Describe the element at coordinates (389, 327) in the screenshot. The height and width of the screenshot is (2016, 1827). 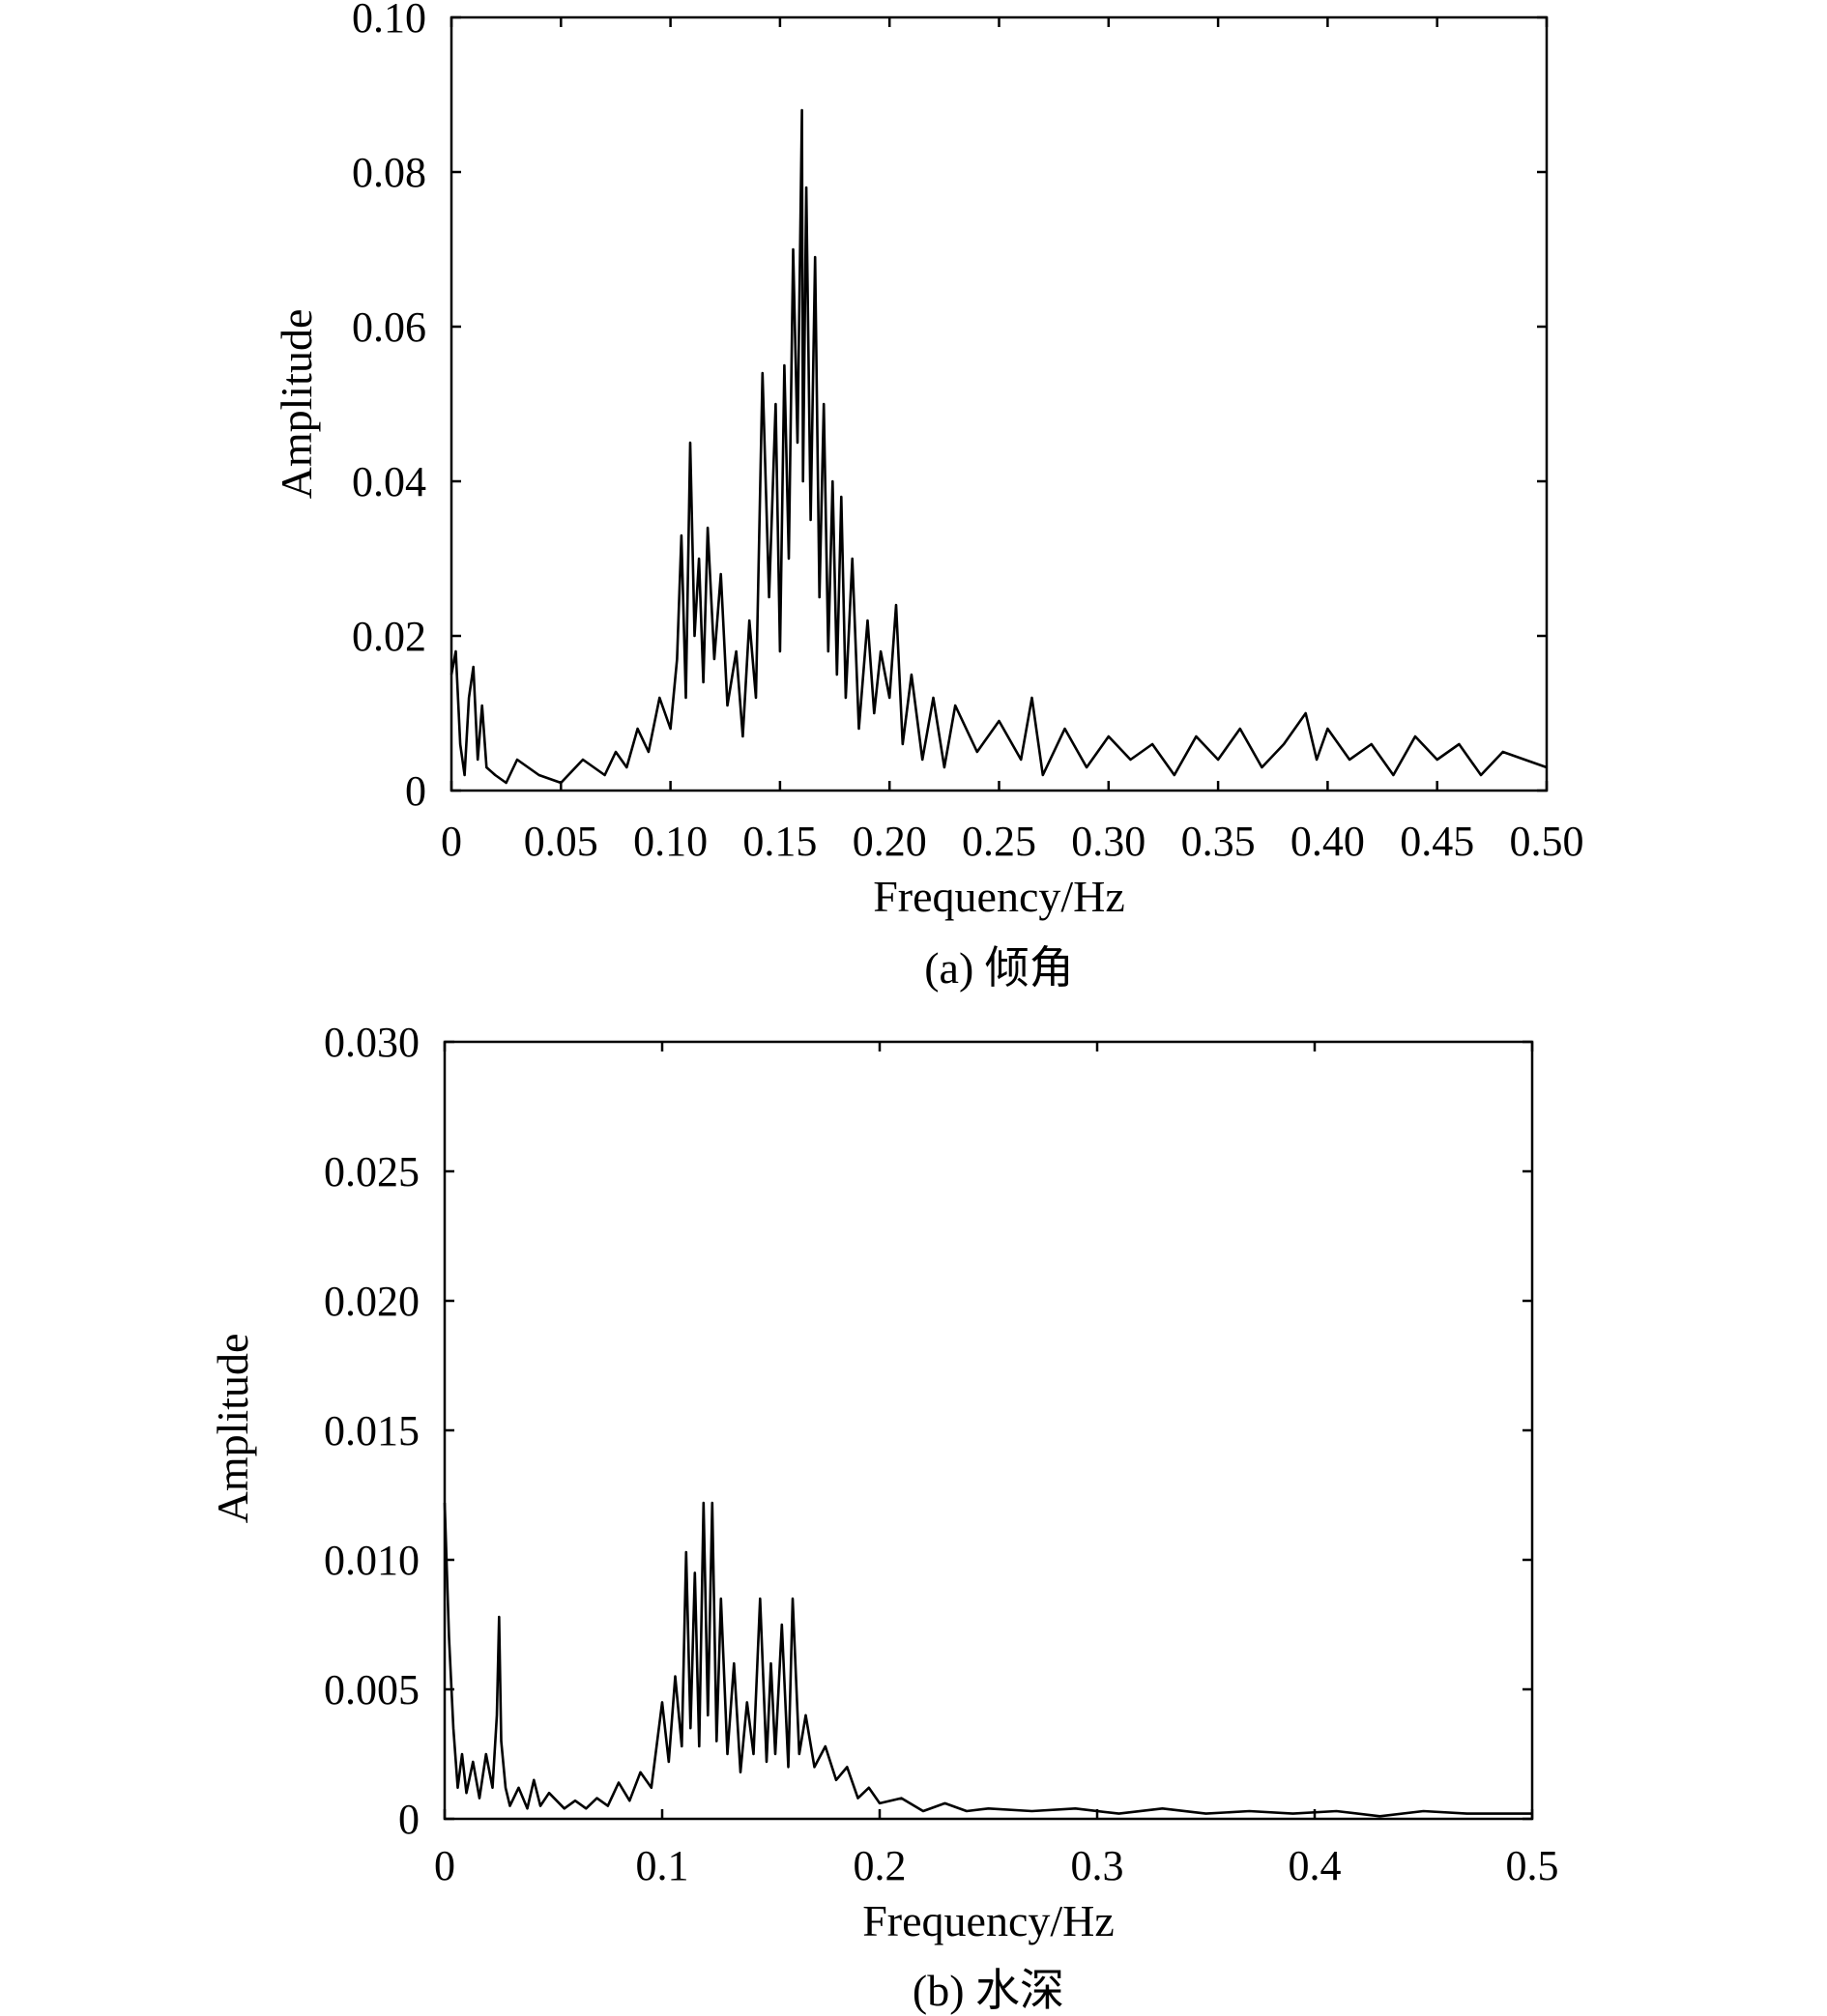
I see `panel-a-y-tick-label: 0.06` at that location.